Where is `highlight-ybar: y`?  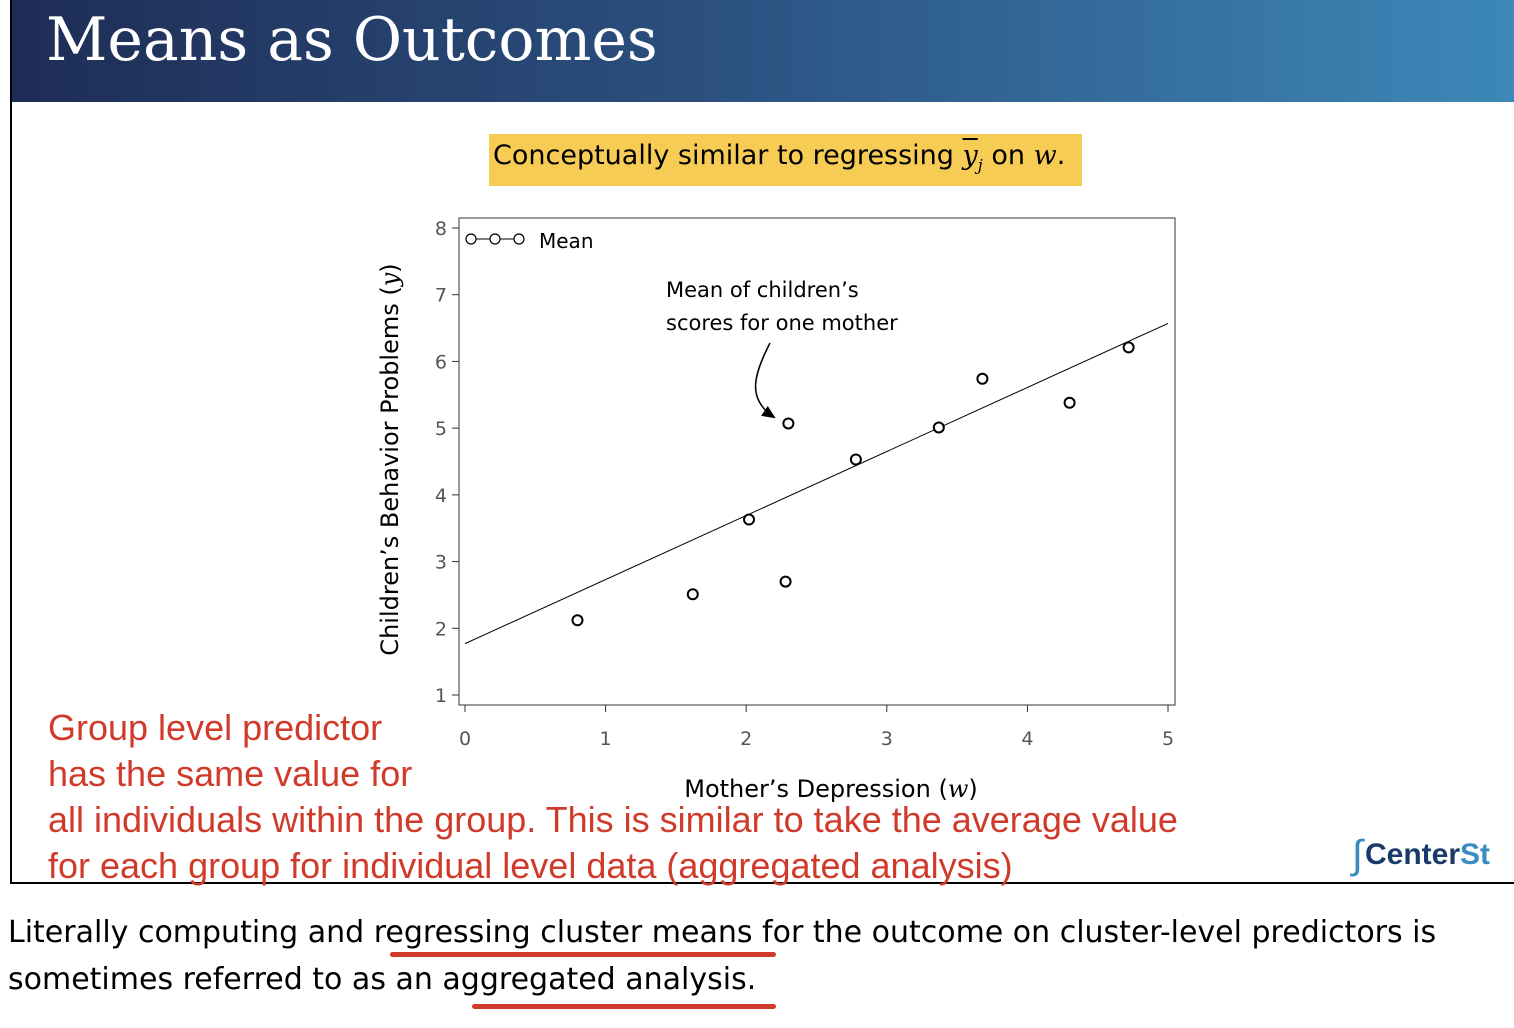
highlight-ybar: y is located at coordinates (970, 155).